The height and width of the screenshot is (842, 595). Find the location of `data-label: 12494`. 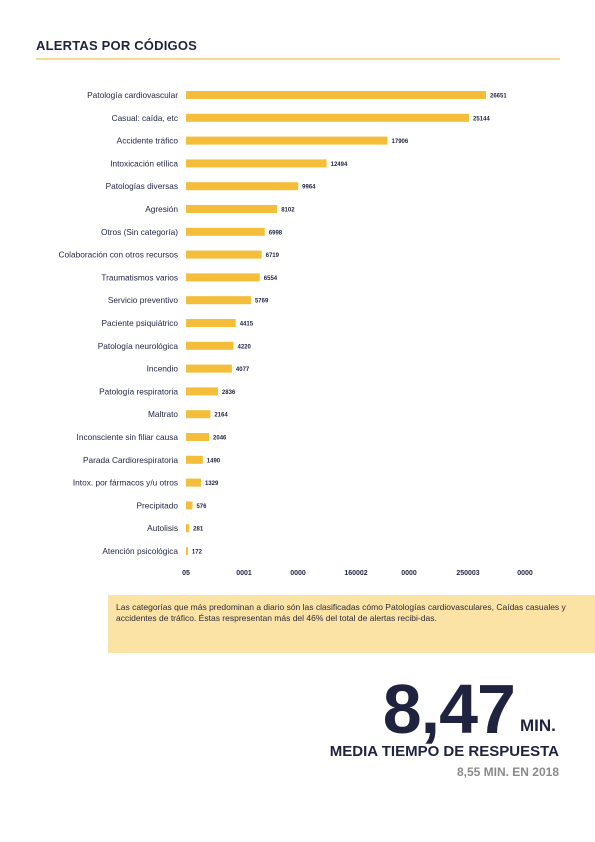

data-label: 12494 is located at coordinates (339, 165).